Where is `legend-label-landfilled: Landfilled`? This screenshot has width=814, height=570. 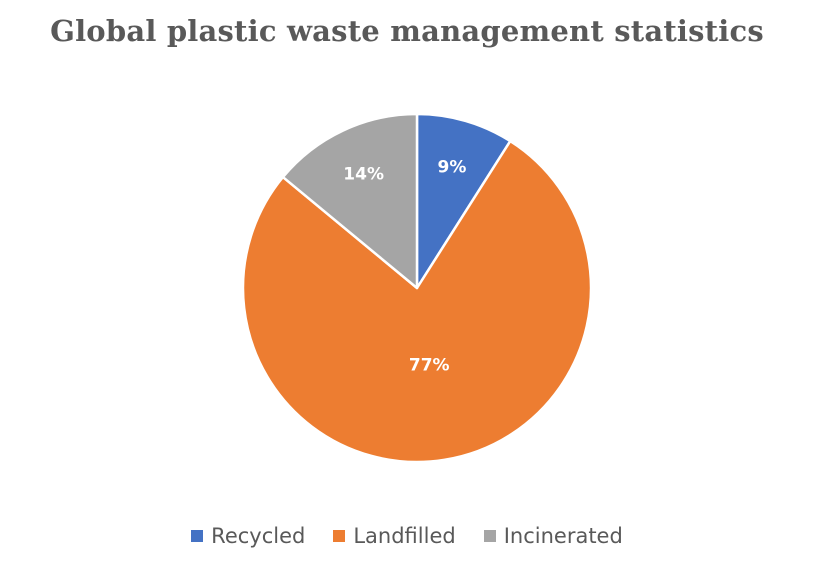 legend-label-landfilled: Landfilled is located at coordinates (404, 536).